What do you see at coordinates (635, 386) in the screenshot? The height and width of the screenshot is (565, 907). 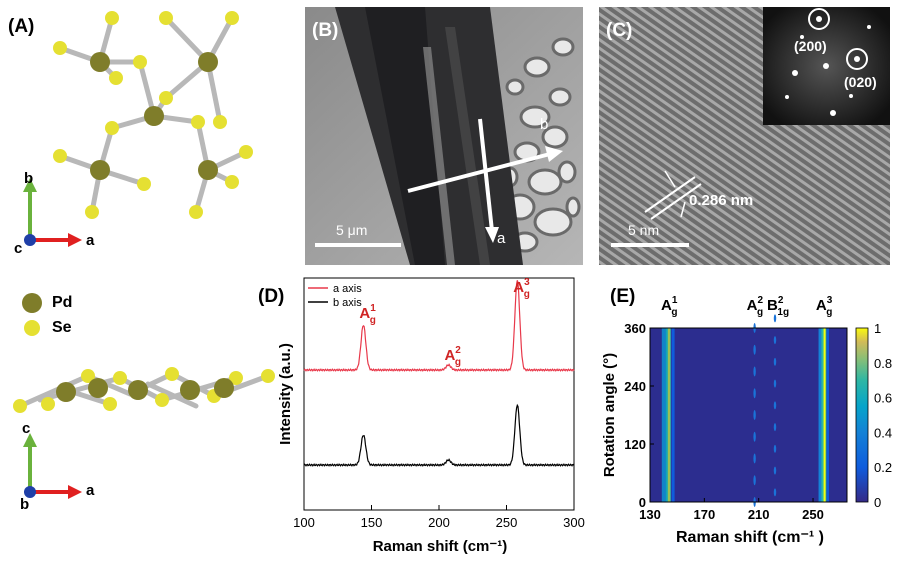 I see `y-tick-label: 240` at bounding box center [635, 386].